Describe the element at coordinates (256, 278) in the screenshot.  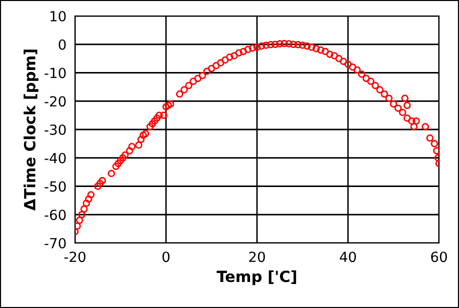
I see `x-axis-title: Temp ['C]` at that location.